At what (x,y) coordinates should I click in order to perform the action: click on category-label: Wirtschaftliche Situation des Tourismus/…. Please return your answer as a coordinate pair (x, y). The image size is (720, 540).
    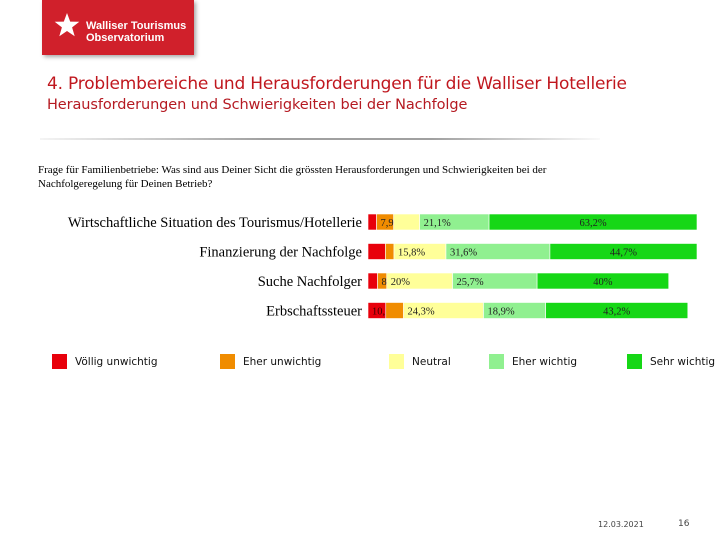
    Looking at the image, I should click on (215, 223).